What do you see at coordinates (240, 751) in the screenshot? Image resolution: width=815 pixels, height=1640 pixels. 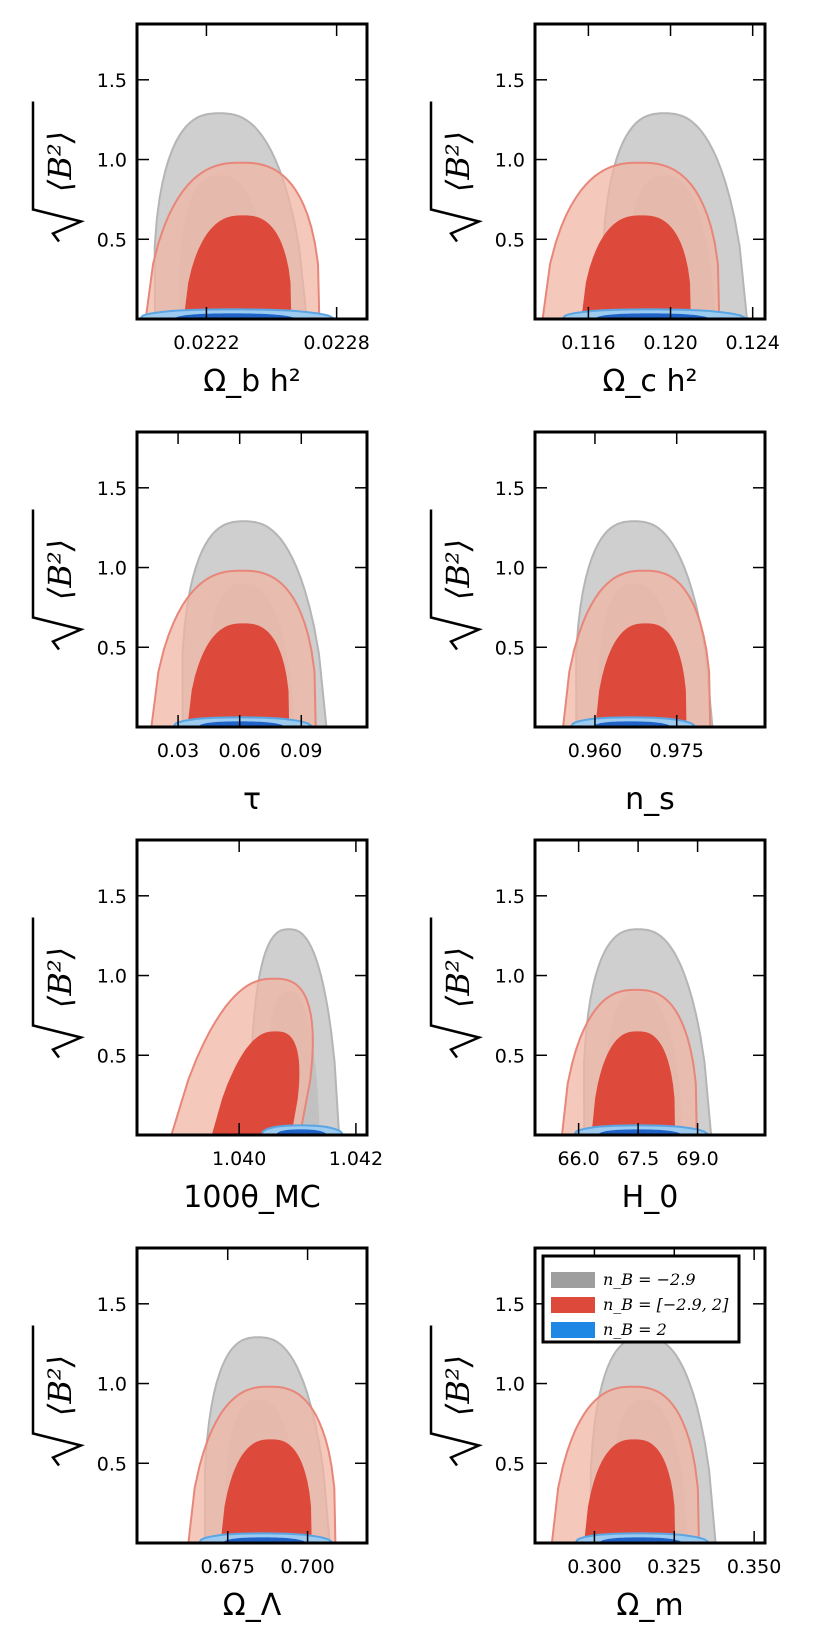 I see `x-tick-label: 0.06` at bounding box center [240, 751].